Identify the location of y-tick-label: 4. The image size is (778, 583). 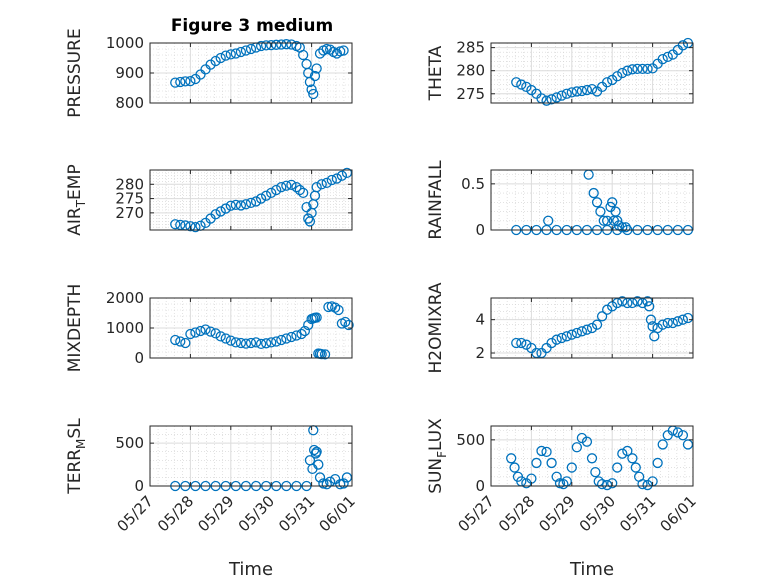
(480, 320).